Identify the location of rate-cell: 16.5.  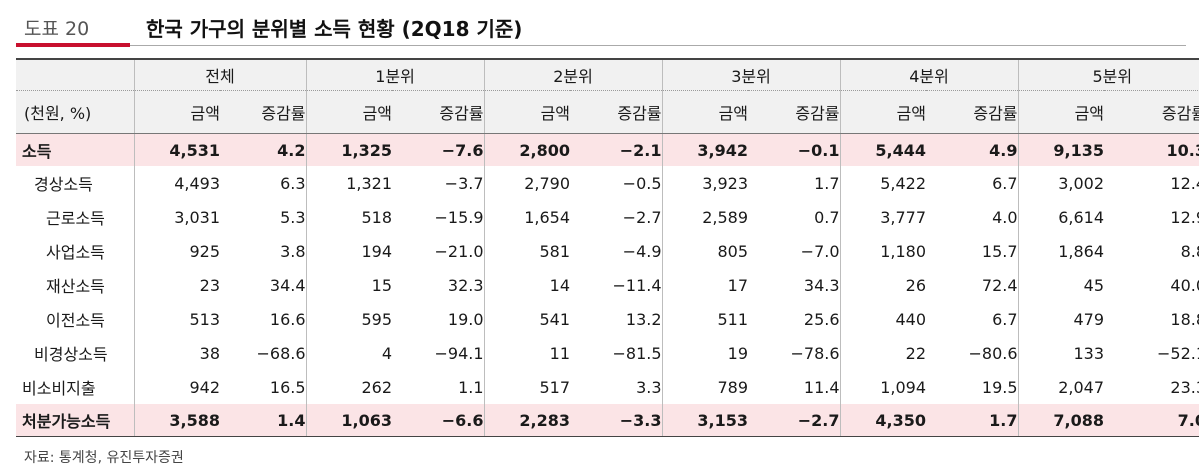
(287, 387).